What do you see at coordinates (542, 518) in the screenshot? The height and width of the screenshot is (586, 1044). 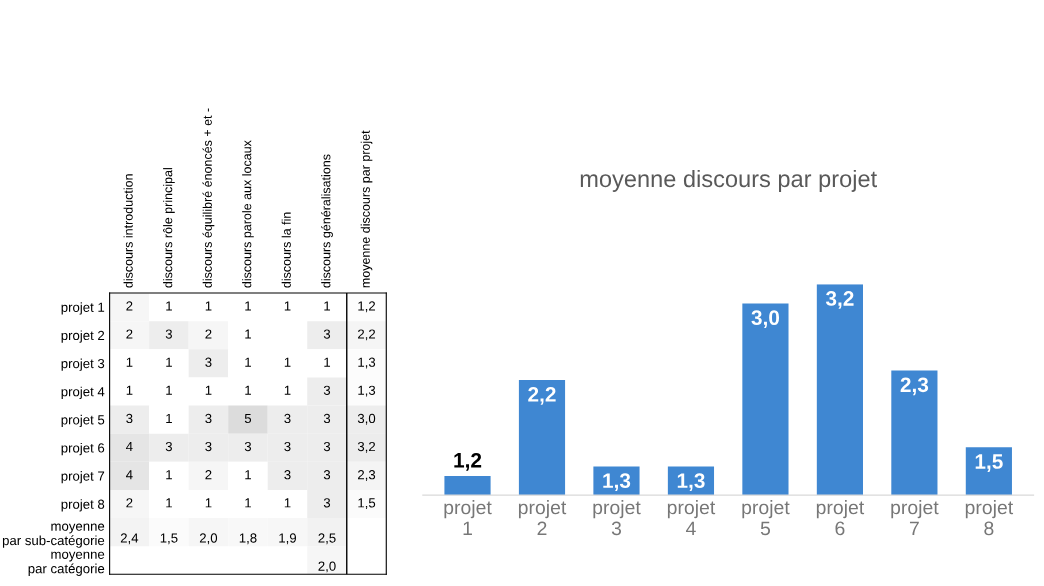 I see `x-tick-label: projet 2` at bounding box center [542, 518].